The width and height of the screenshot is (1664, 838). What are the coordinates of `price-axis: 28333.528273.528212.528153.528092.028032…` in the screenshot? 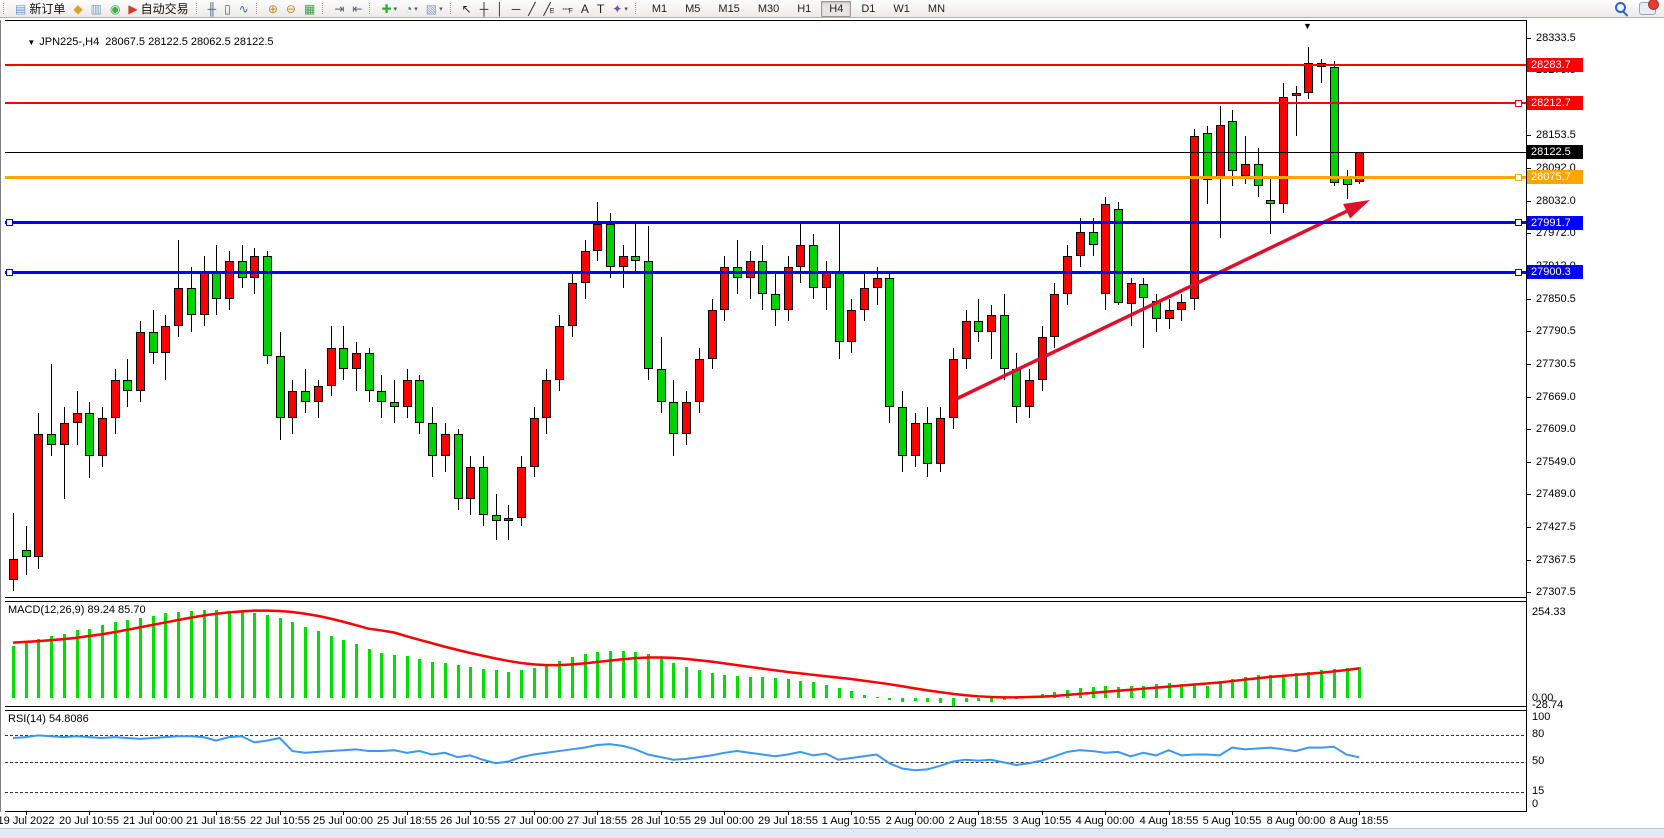 It's located at (1595, 416).